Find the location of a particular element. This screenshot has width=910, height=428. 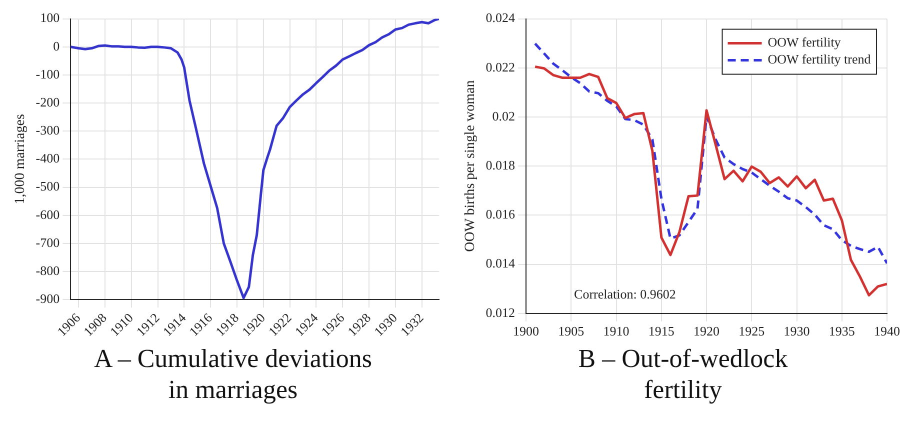

legend-label: OOW fertility is located at coordinates (805, 42).